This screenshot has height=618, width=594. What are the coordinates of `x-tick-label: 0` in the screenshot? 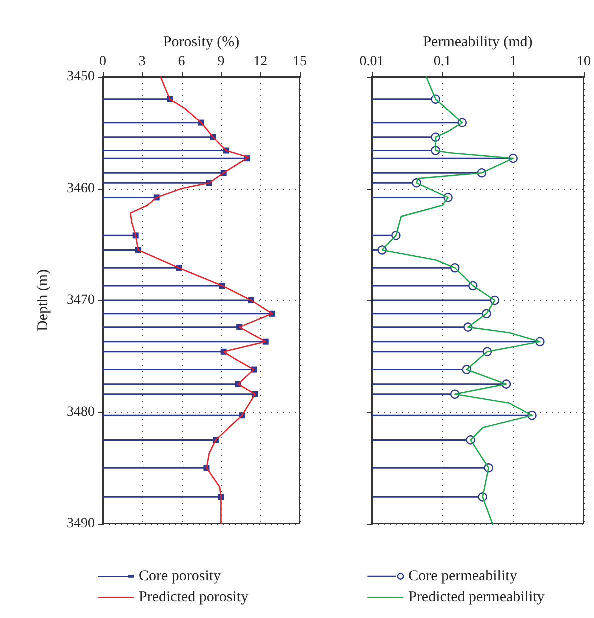 It's located at (103, 62).